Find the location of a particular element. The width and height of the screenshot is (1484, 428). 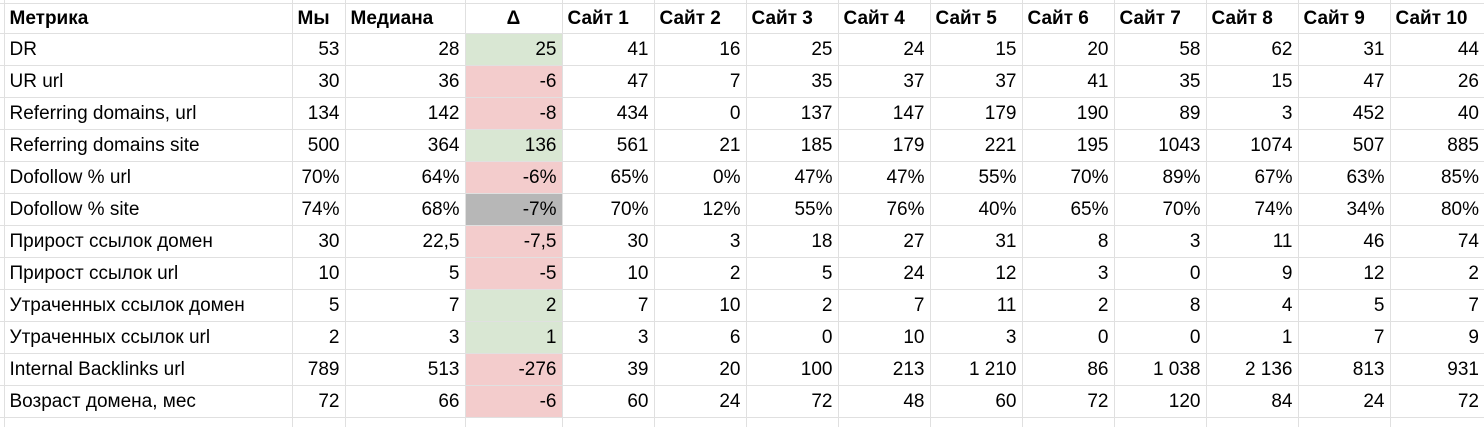

site-cell: 12 is located at coordinates (1344, 273).